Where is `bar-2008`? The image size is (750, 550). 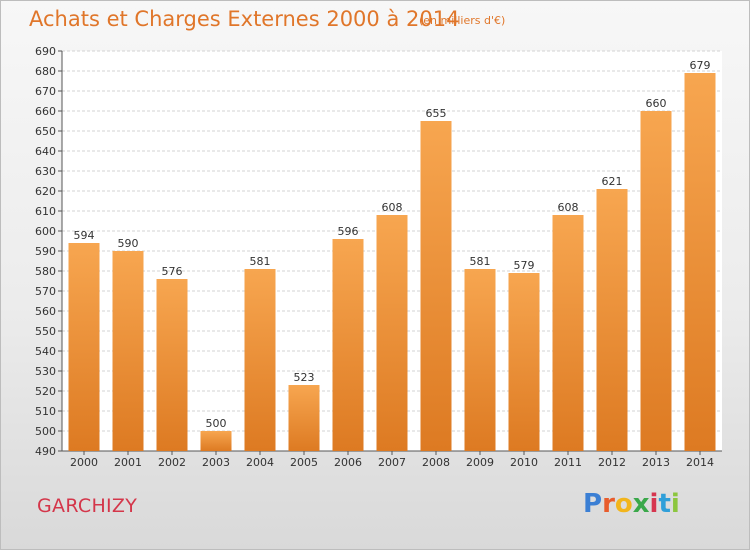
bar-2008 is located at coordinates (436, 286).